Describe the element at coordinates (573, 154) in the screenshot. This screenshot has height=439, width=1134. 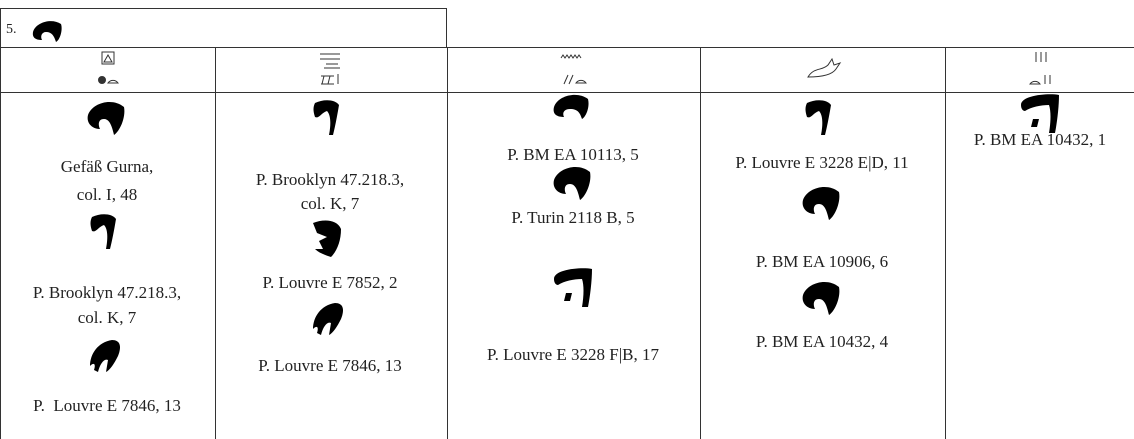
I see `source-caption: P. BM EA 10113, 5` at that location.